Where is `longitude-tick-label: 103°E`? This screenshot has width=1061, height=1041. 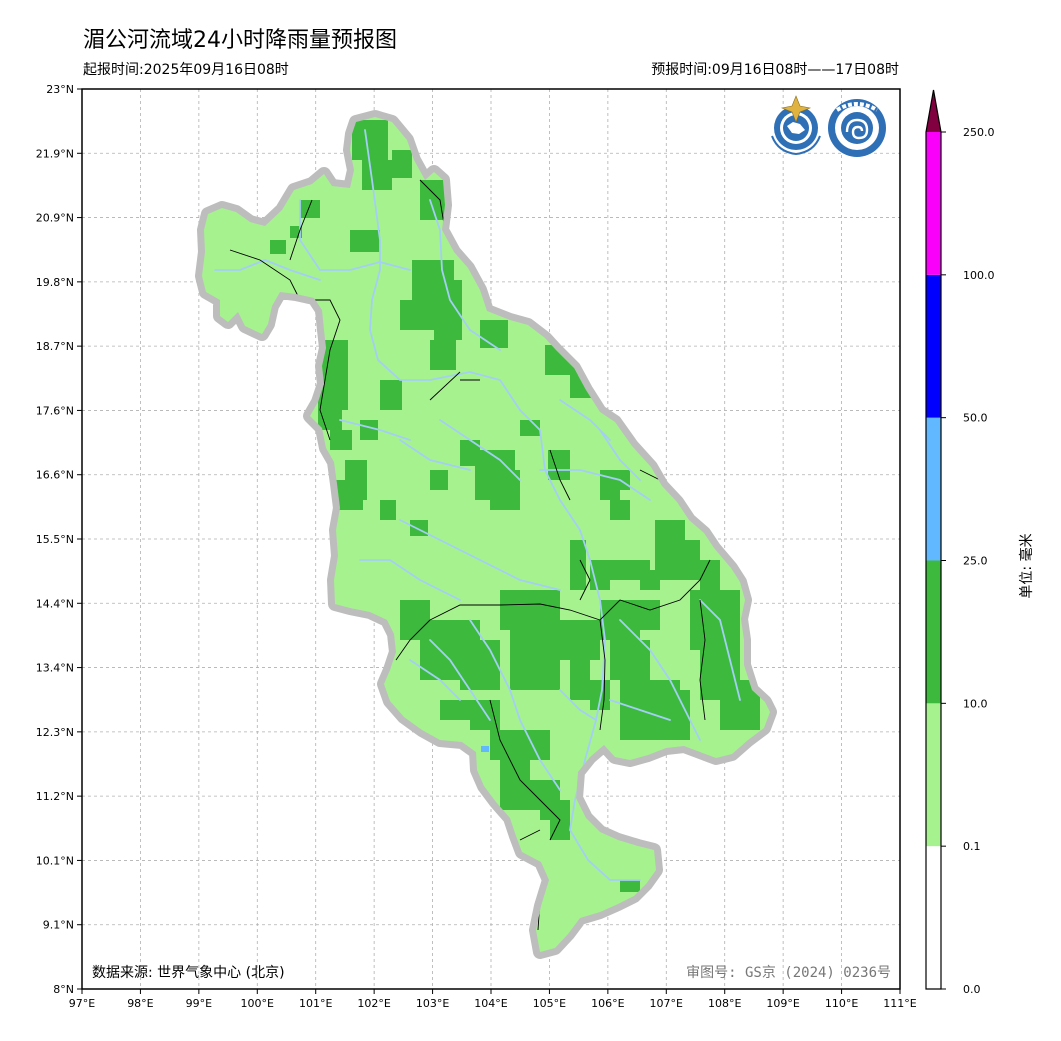
longitude-tick-label: 103°E is located at coordinates (432, 1003).